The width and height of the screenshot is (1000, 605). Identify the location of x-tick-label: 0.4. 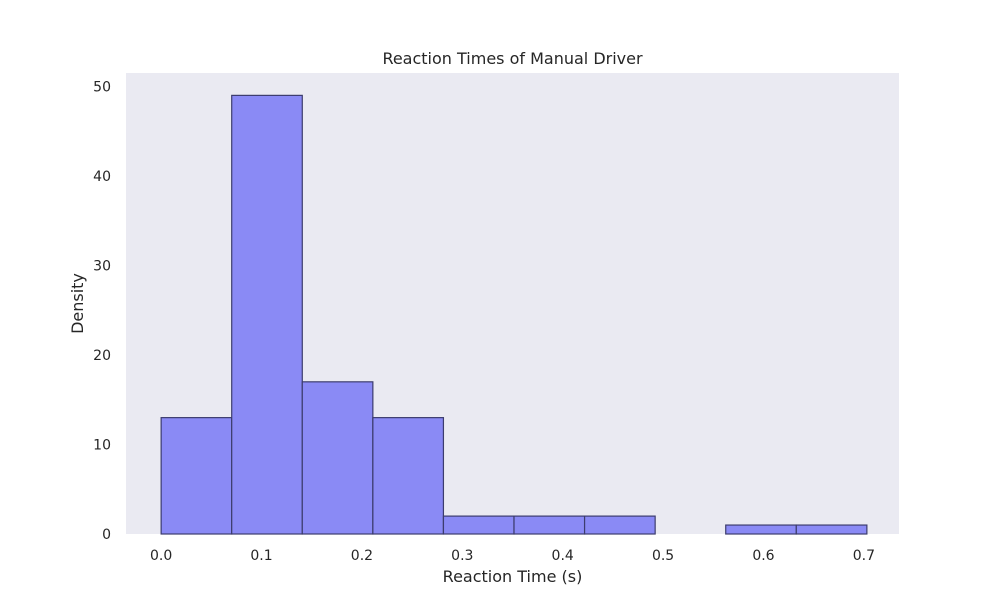
(563, 556).